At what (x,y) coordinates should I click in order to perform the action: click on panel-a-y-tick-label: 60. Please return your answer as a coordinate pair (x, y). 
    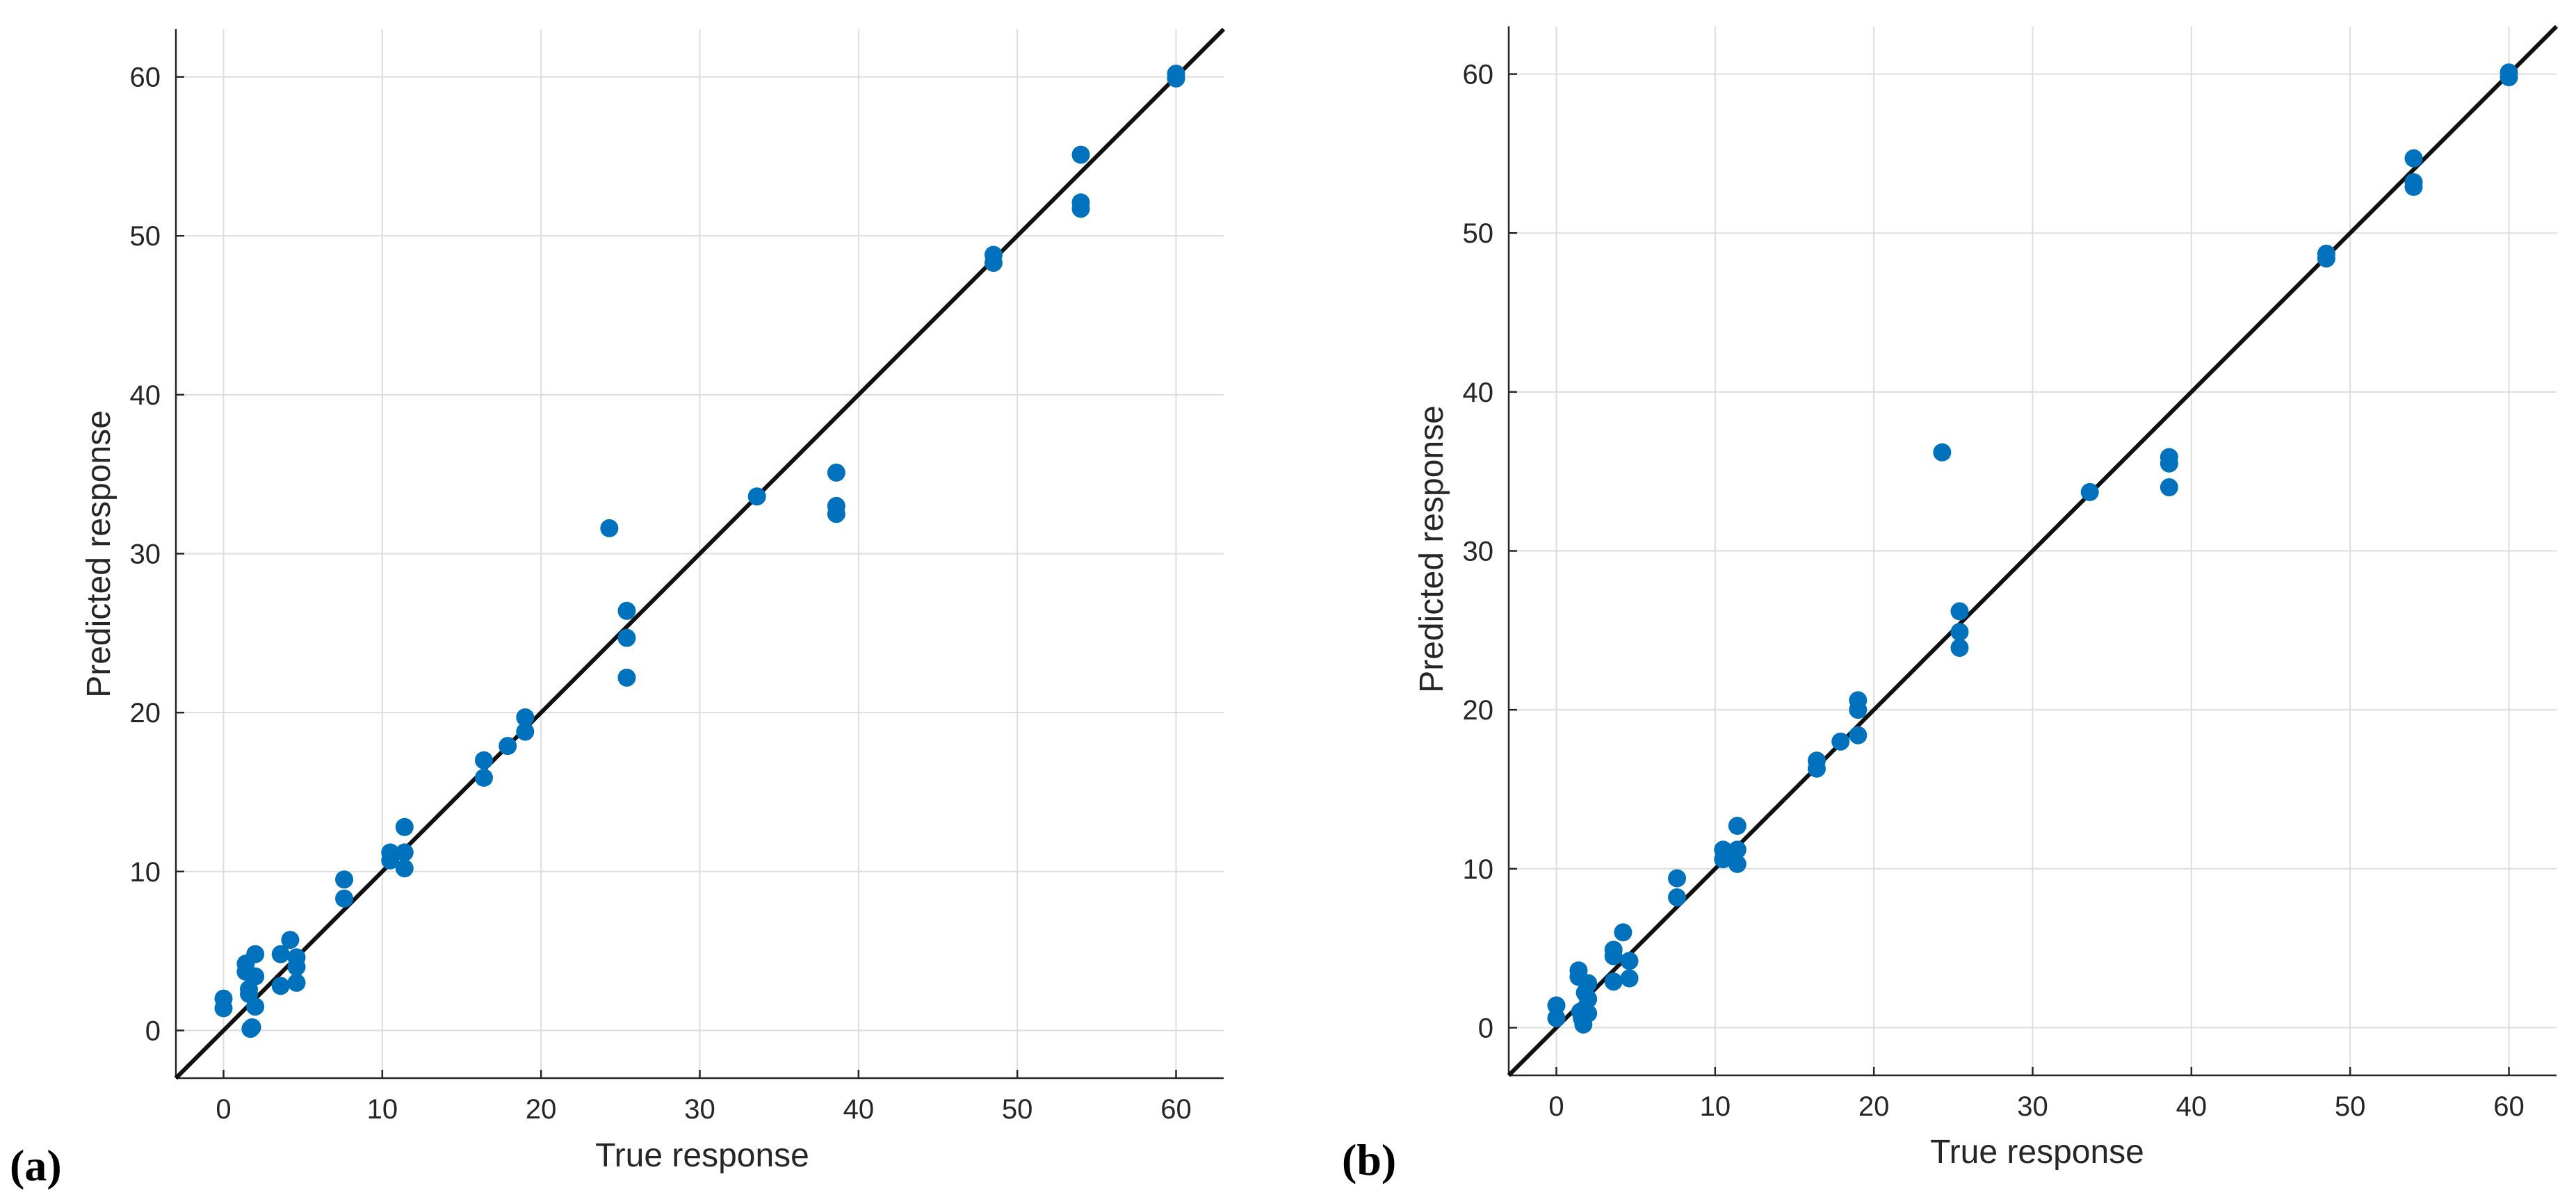
    Looking at the image, I should click on (145, 78).